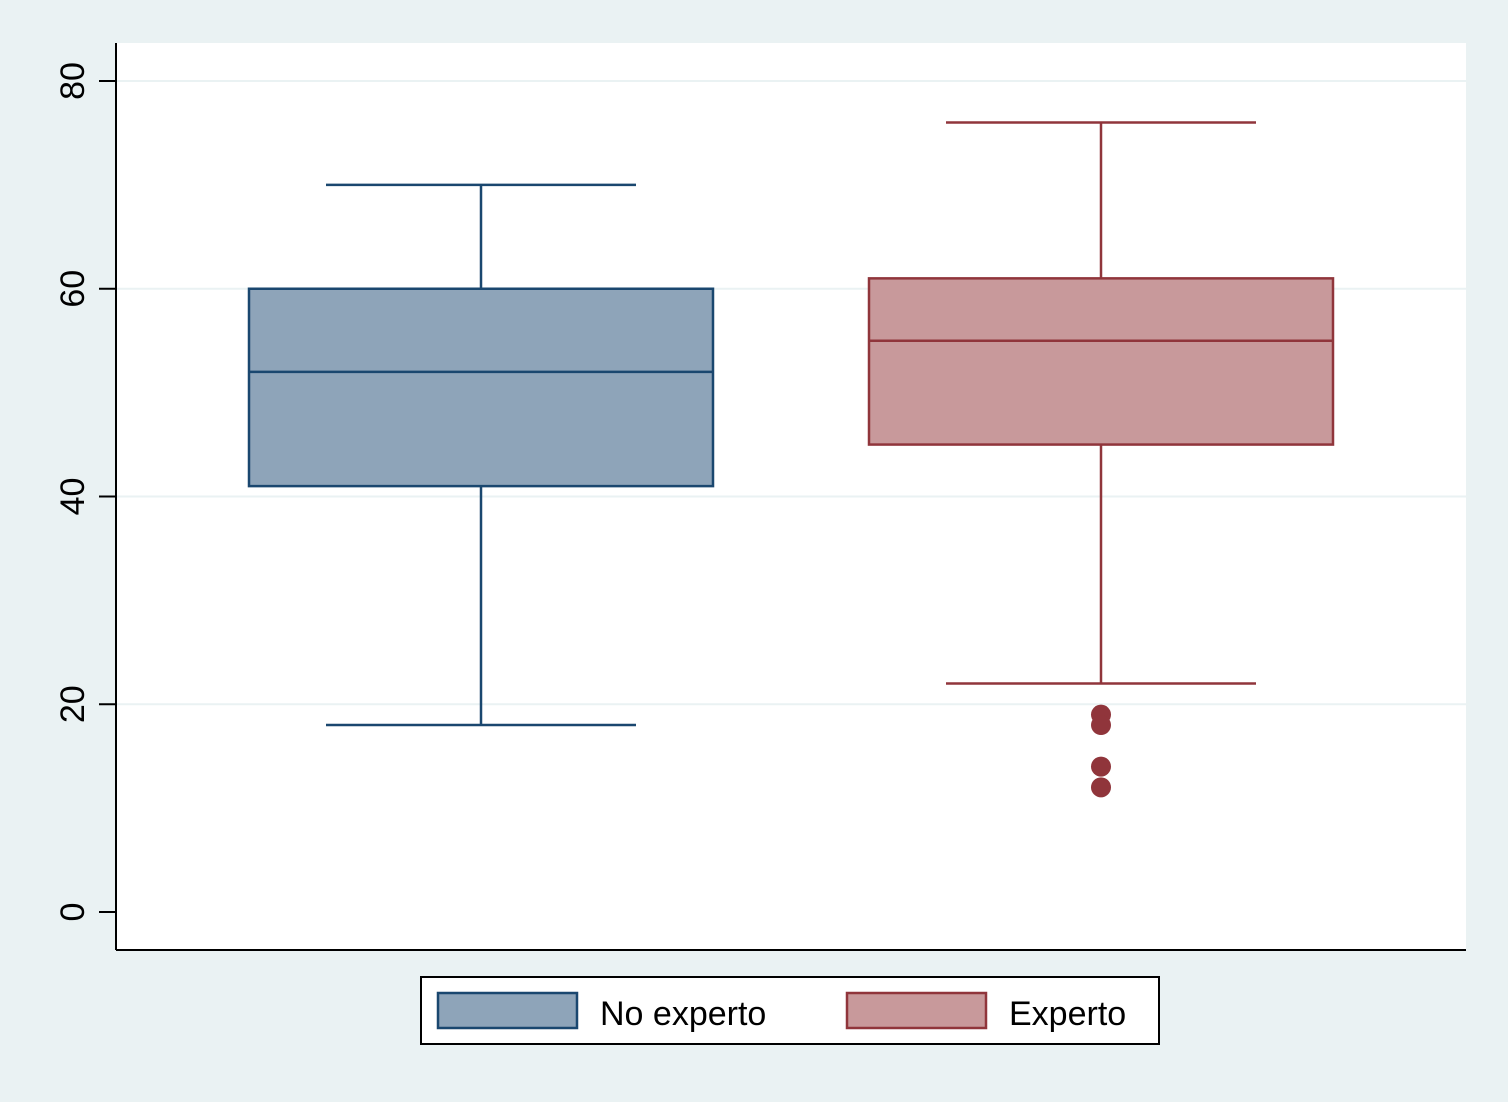 Image resolution: width=1508 pixels, height=1107 pixels. I want to click on y-tick-label: 0, so click(73, 912).